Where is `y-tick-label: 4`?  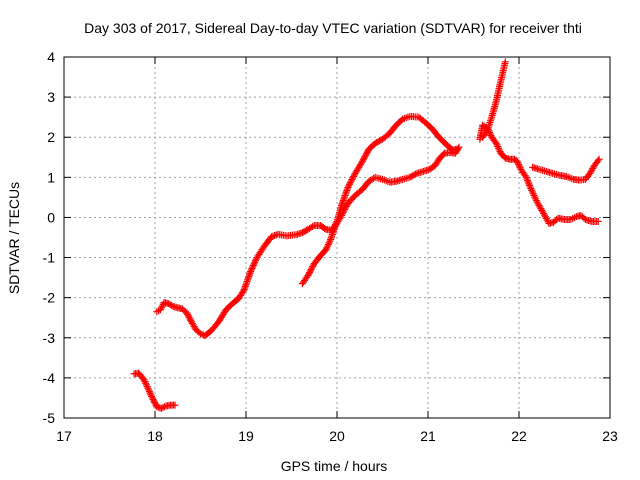 y-tick-label: 4 is located at coordinates (51, 57).